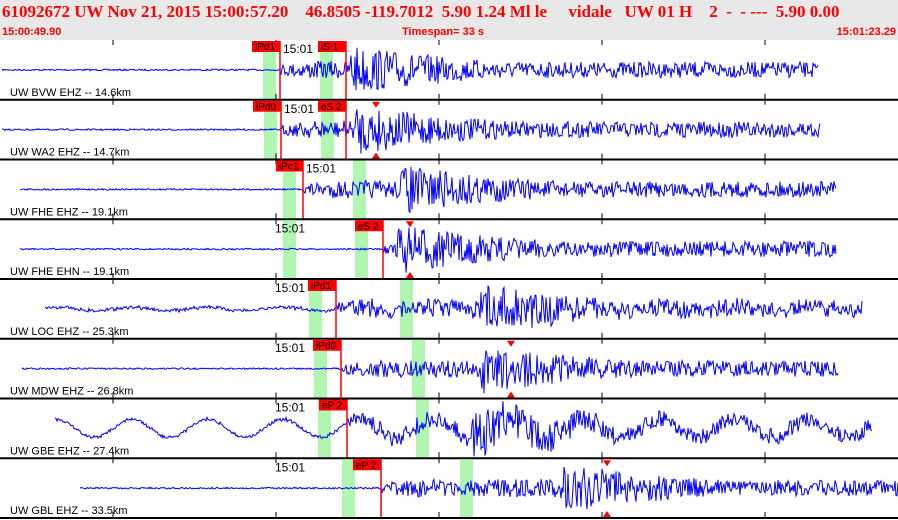 This screenshot has height=520, width=898. Describe the element at coordinates (71, 392) in the screenshot. I see `channel-label: UW MDW EHZ -- 26.8km` at that location.